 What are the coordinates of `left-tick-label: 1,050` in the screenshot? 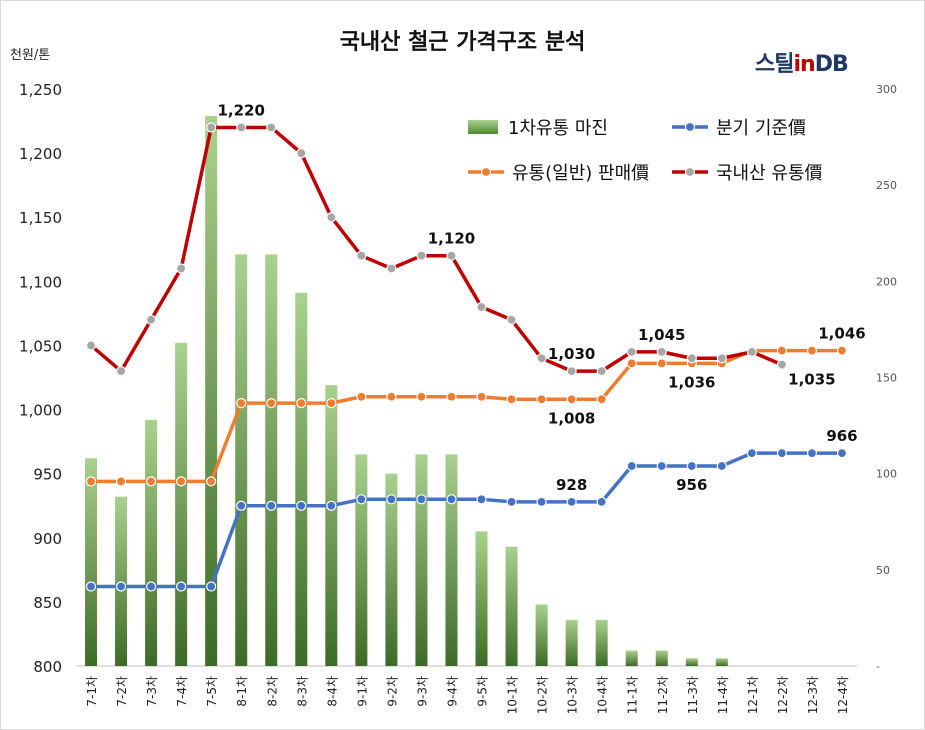 It's located at (40, 346).